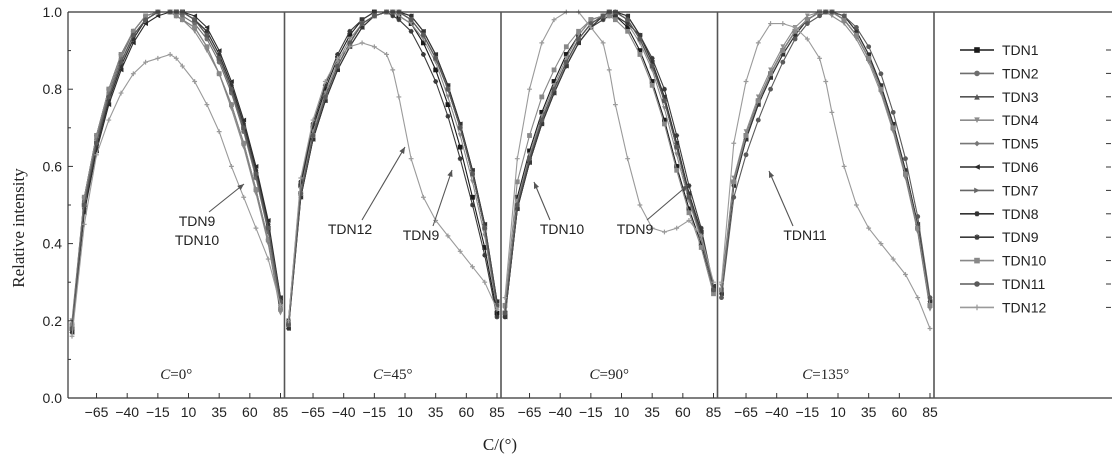 Image resolution: width=1112 pixels, height=460 pixels. I want to click on y-axis-title: Relative intensity, so click(18, 228).